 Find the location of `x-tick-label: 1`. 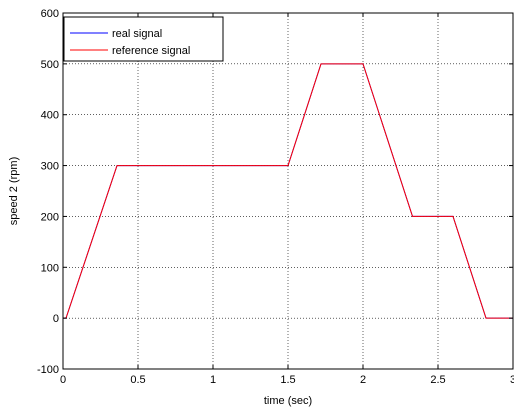

x-tick-label: 1 is located at coordinates (213, 380).